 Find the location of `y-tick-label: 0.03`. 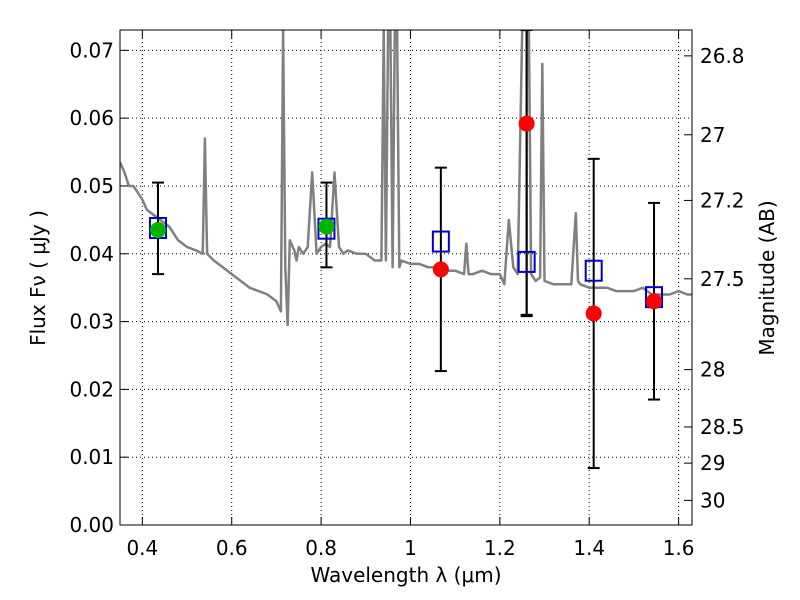

y-tick-label: 0.03 is located at coordinates (91, 322).